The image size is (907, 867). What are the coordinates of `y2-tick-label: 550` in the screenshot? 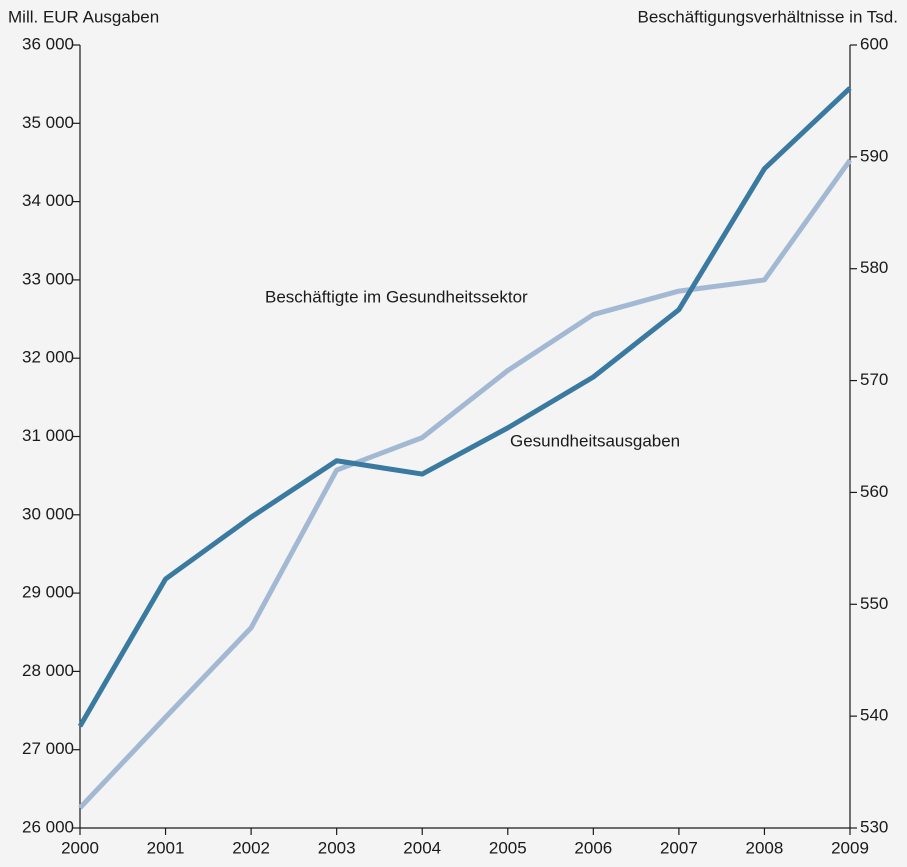 It's located at (874, 603).